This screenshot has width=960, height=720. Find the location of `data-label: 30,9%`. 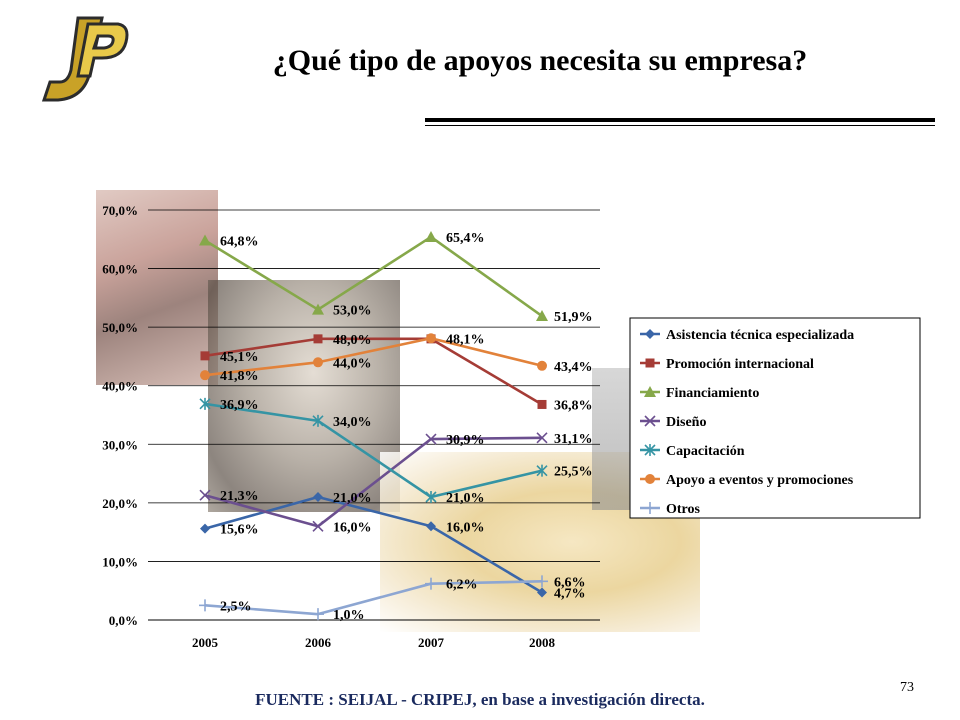

data-label: 30,9% is located at coordinates (465, 440).